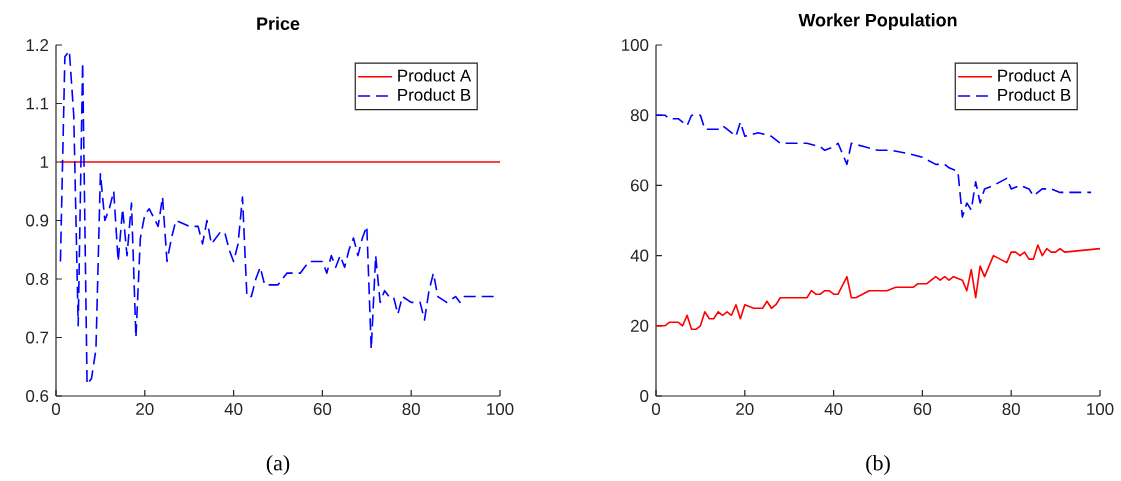 The width and height of the screenshot is (1121, 481). What do you see at coordinates (278, 23) in the screenshot?
I see `chart-title: Price` at bounding box center [278, 23].